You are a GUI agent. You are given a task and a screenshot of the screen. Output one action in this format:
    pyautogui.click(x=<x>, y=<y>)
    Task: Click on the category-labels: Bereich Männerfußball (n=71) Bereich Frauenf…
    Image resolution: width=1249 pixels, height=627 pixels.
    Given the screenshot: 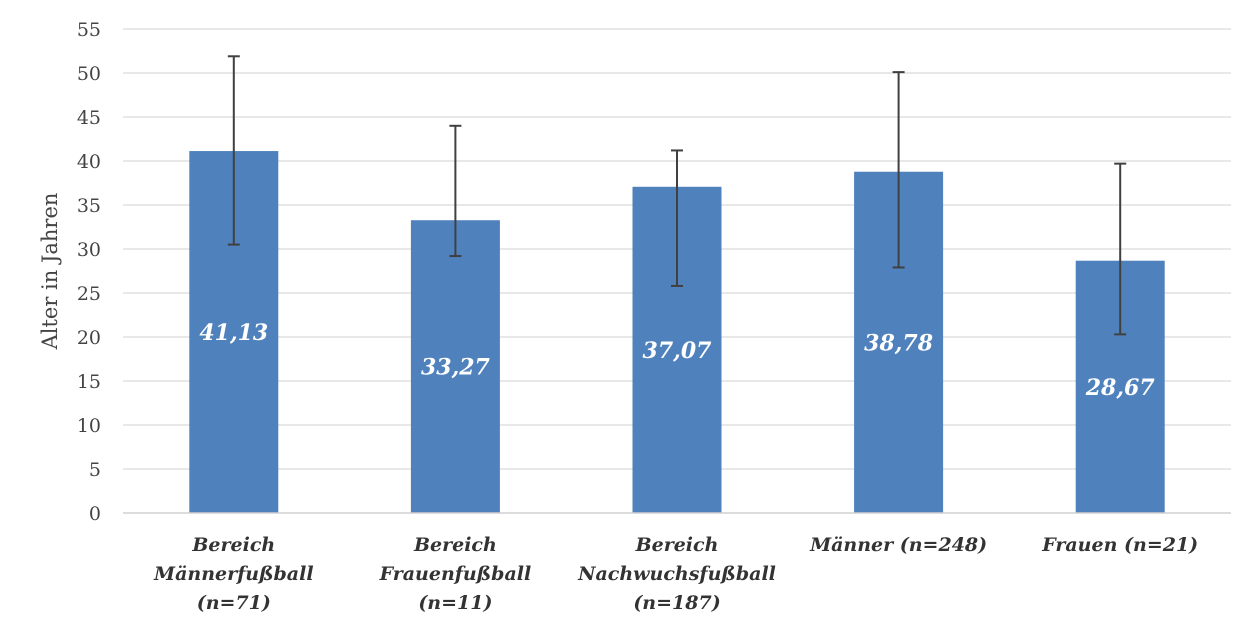 What is the action you would take?
    pyautogui.click(x=675, y=574)
    